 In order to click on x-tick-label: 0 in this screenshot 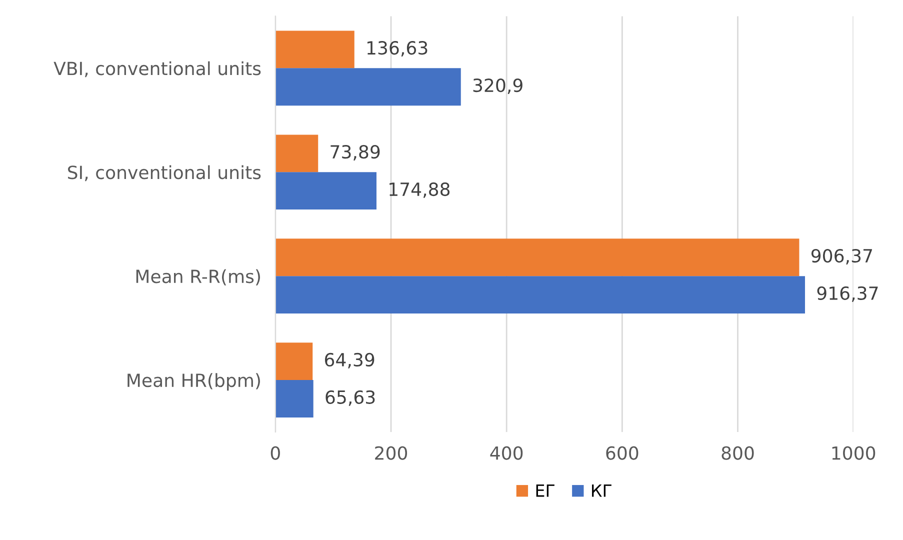, I will do `click(275, 453)`.